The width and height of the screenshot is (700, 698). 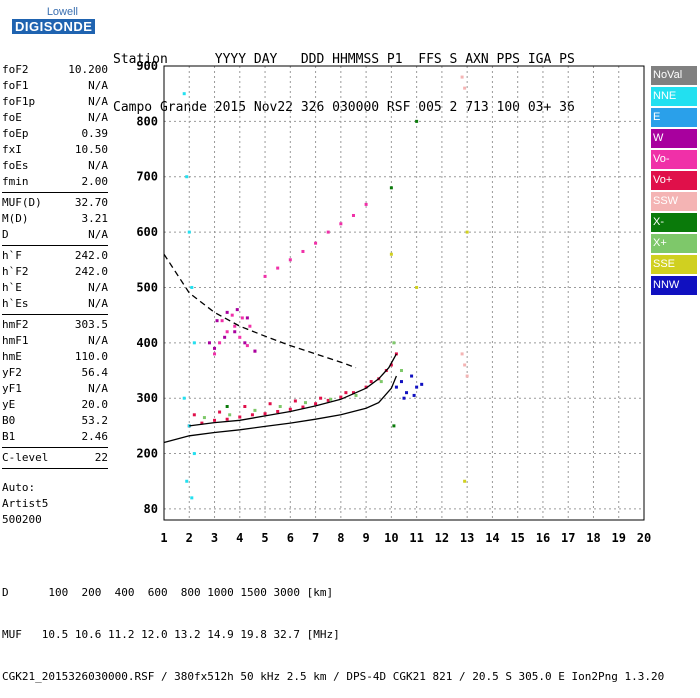 I want to click on param-row: h`F 242.0, so click(x=55, y=256).